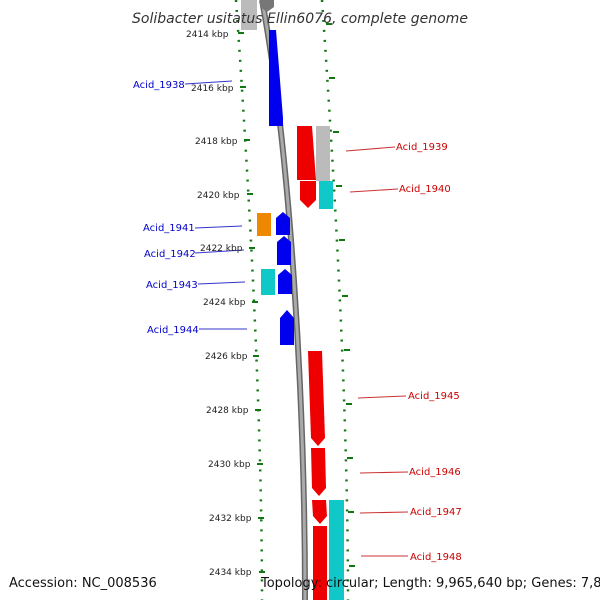  I want to click on gene-acid-1939b, so click(308, 194).